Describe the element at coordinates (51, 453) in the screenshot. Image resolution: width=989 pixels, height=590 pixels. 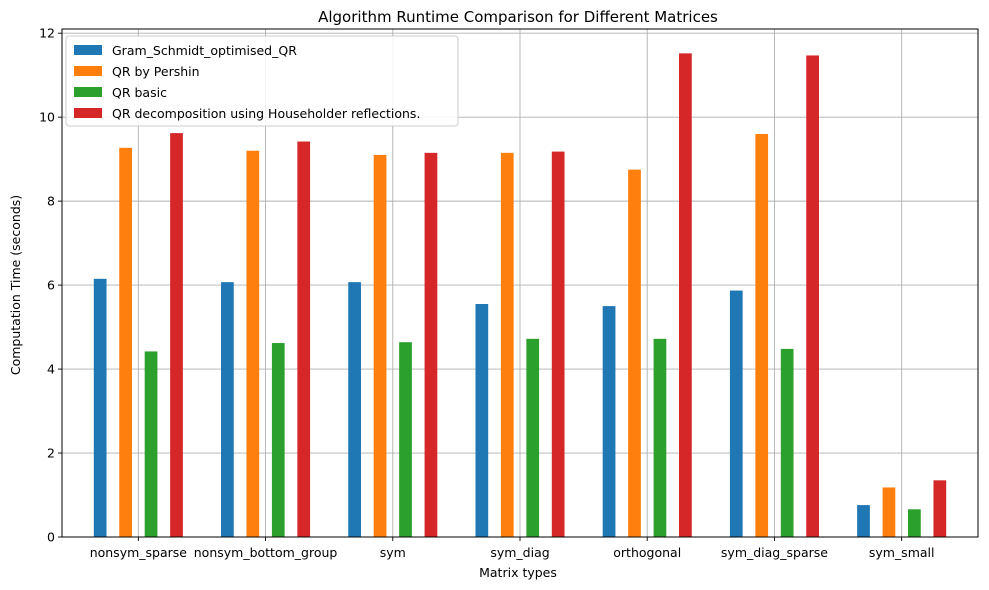
I see `y-tick-label: 2` at that location.